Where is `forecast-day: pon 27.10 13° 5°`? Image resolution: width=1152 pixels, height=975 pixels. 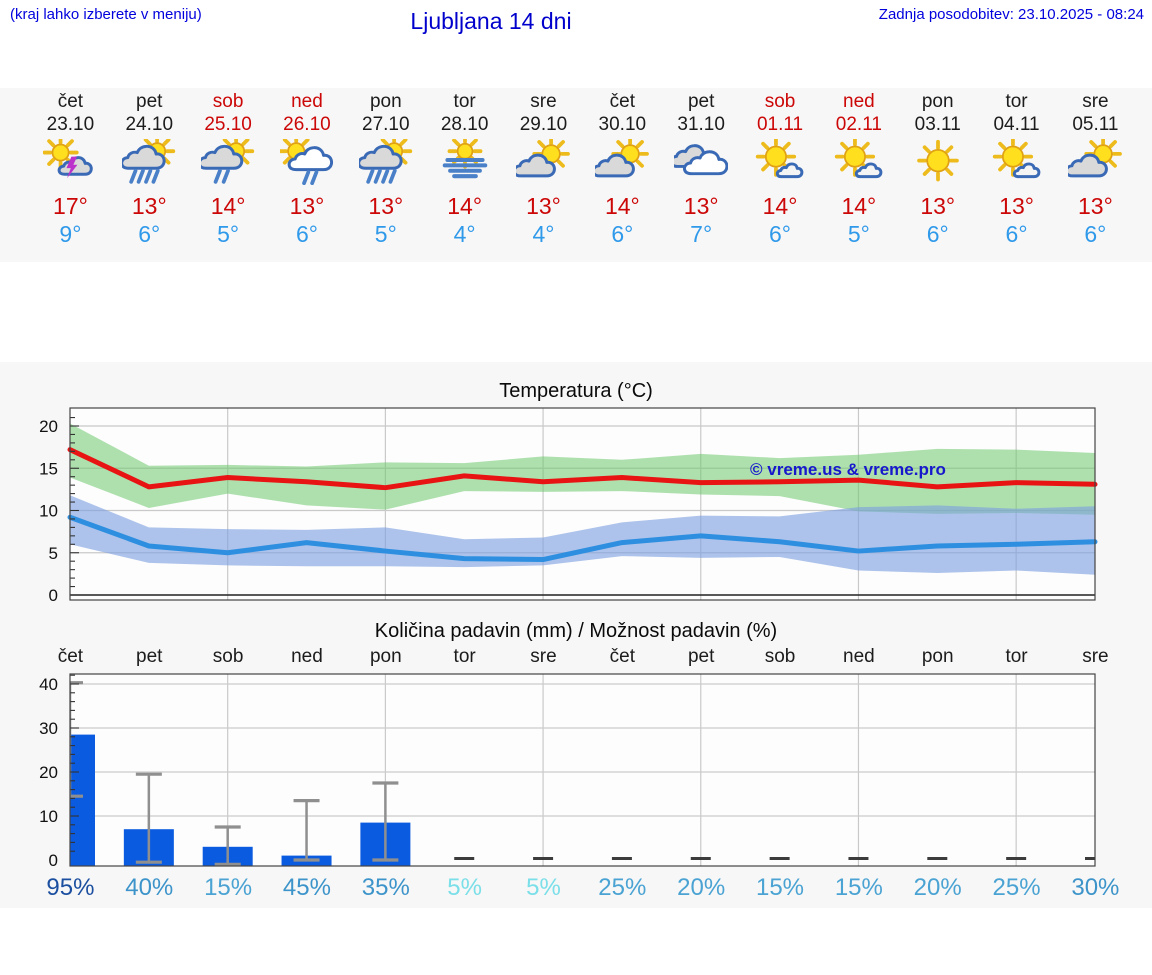 forecast-day: pon 27.10 13° 5° is located at coordinates (385, 169).